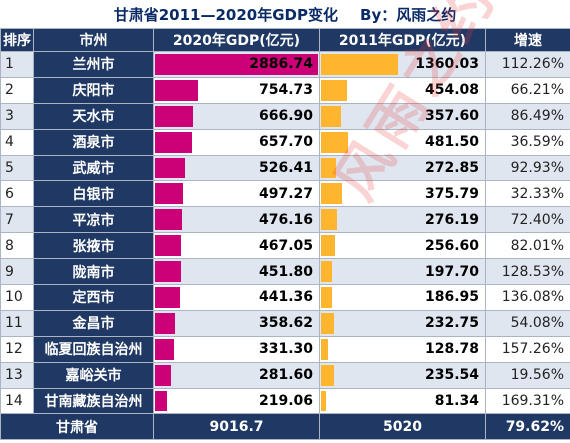 The width and height of the screenshot is (570, 443). What do you see at coordinates (527, 246) in the screenshot?
I see `growth-cell: 82.01%` at bounding box center [527, 246].